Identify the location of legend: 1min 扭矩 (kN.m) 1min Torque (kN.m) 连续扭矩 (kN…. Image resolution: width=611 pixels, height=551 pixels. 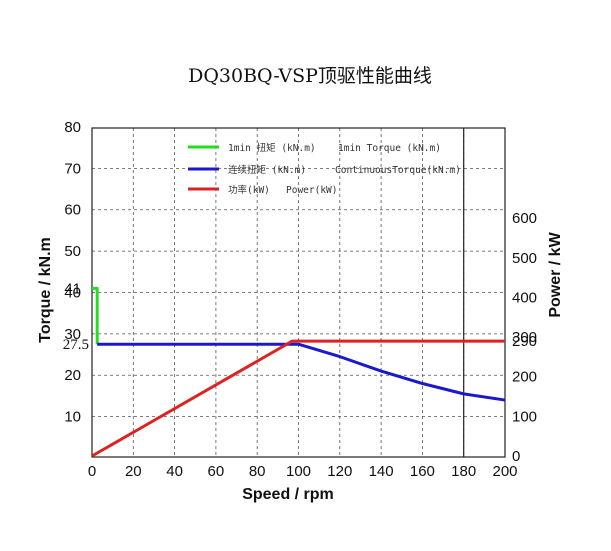
(324, 169).